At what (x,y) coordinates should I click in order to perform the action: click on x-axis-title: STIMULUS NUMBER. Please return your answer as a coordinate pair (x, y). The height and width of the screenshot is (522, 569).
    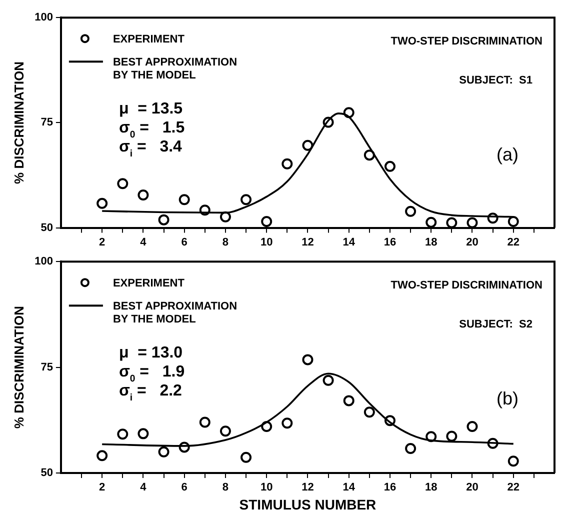
    Looking at the image, I should click on (307, 504).